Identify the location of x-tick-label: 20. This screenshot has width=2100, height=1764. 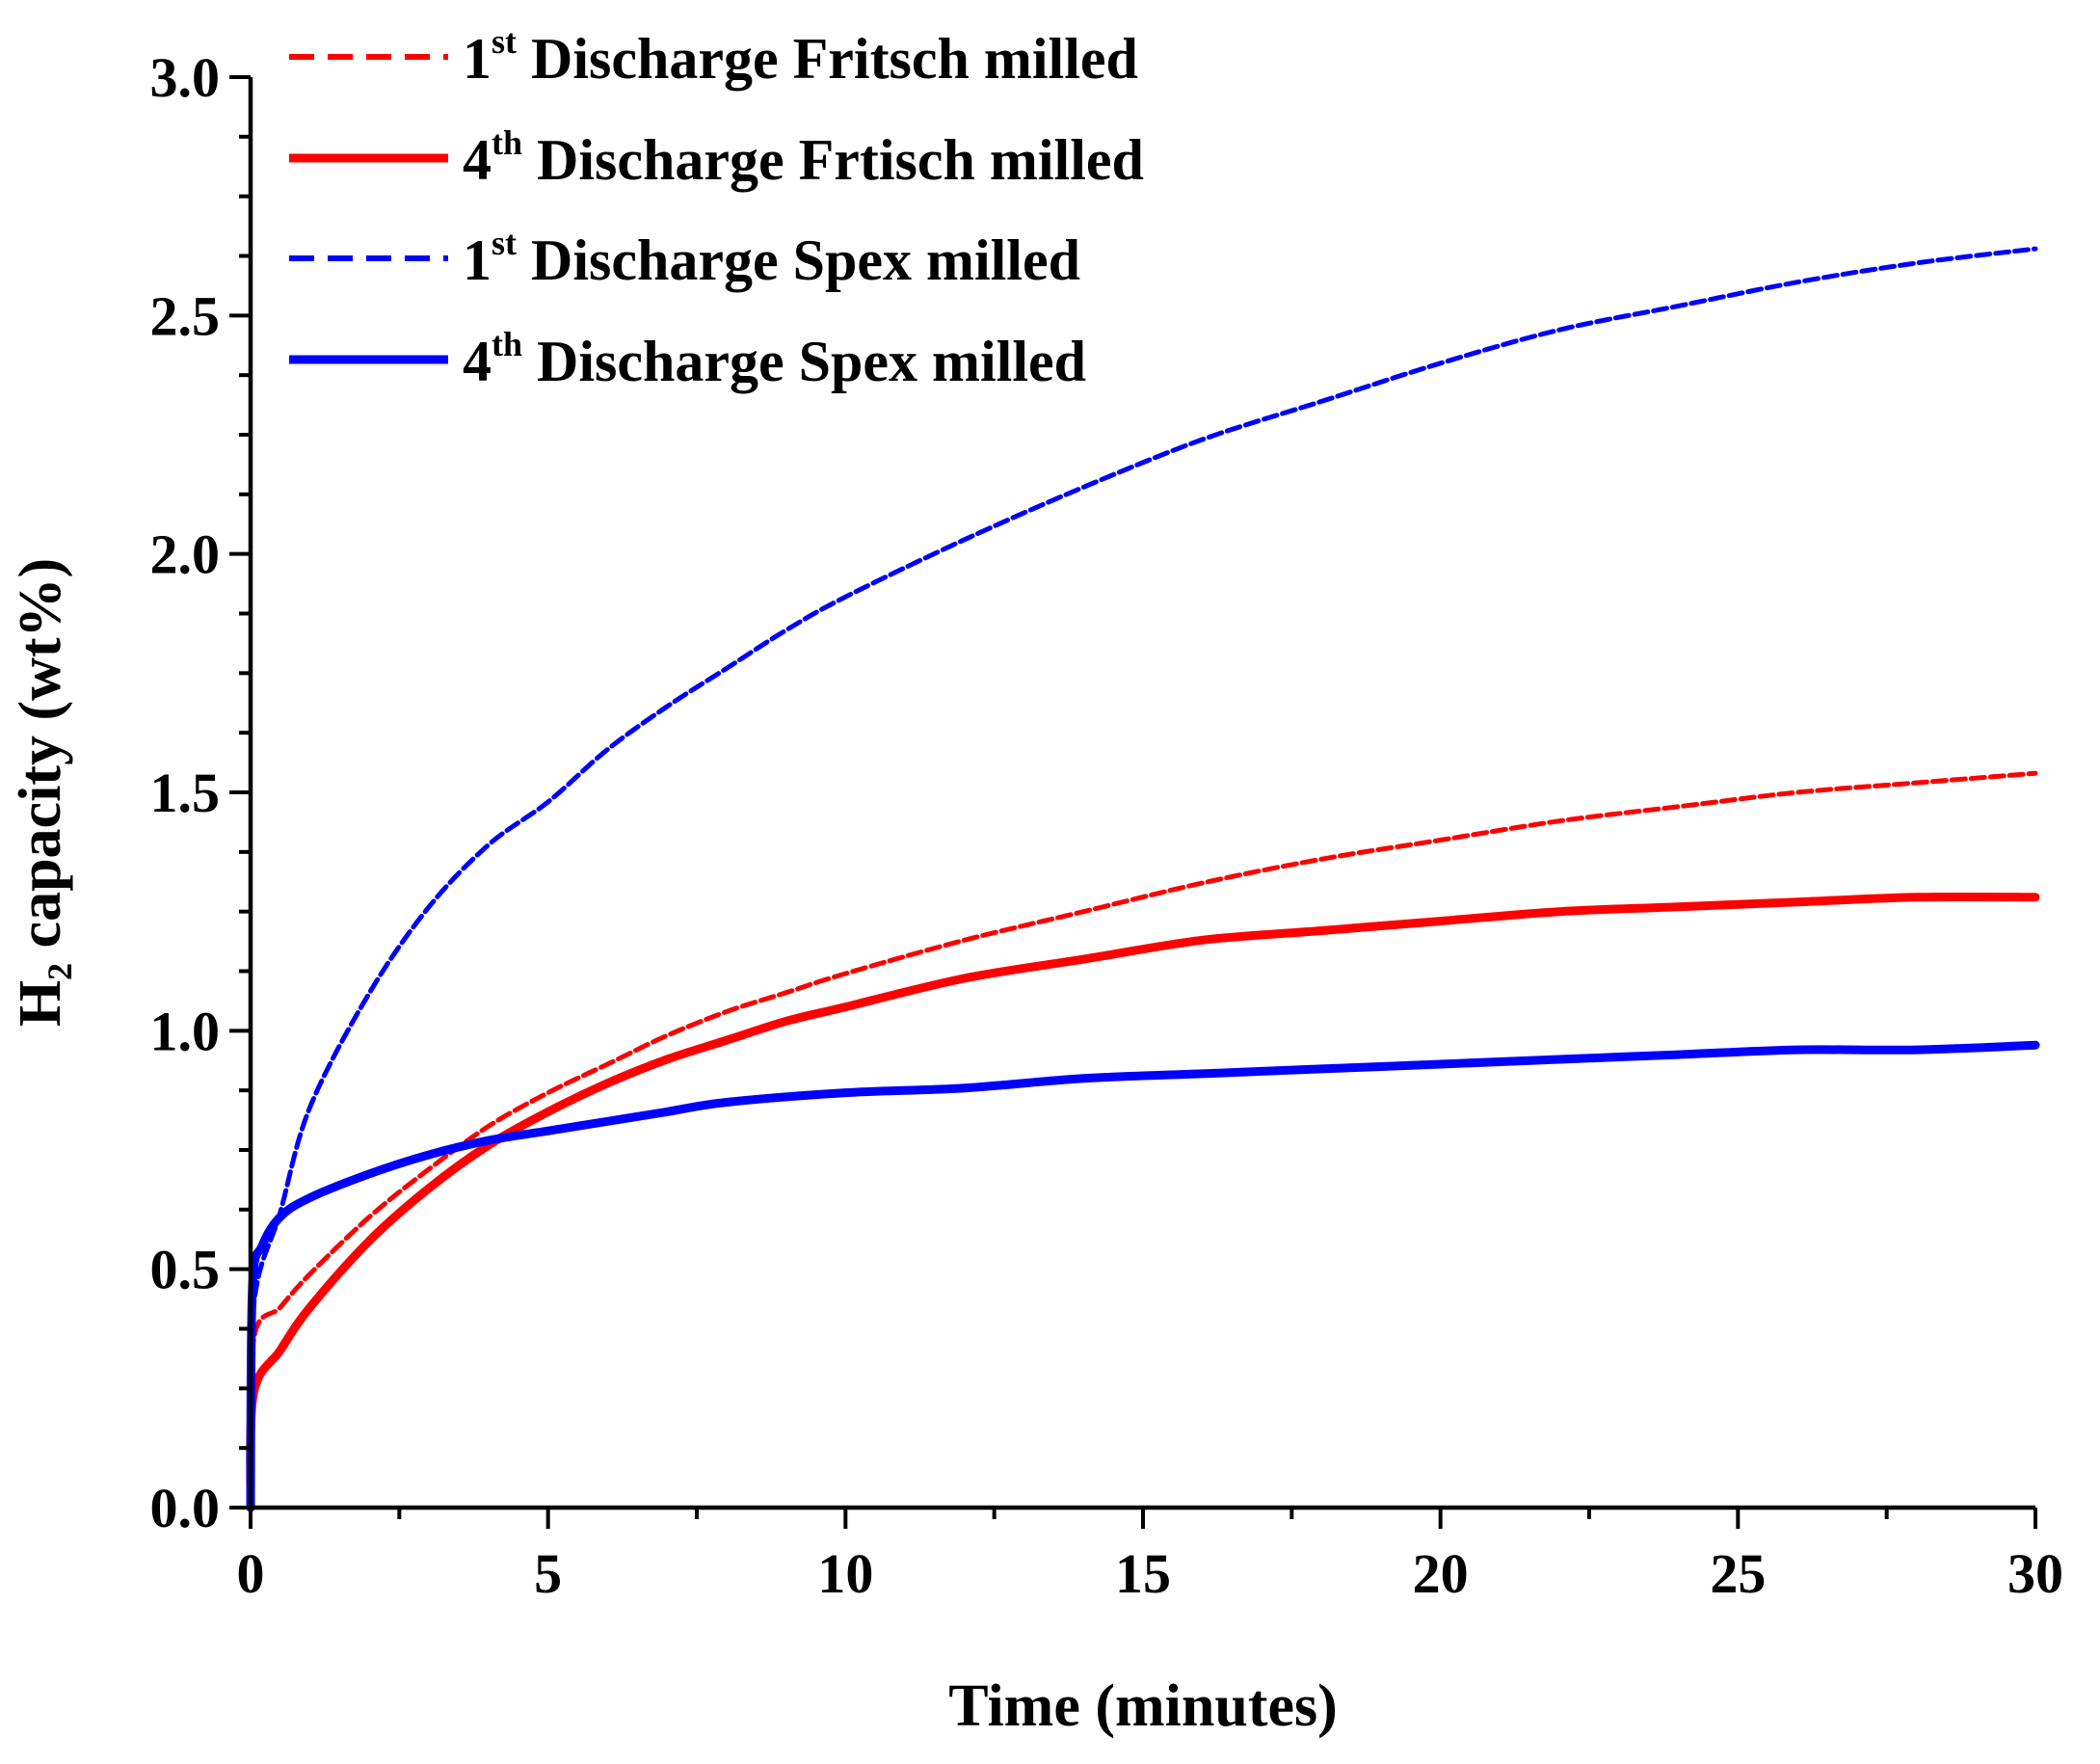
(1441, 1573).